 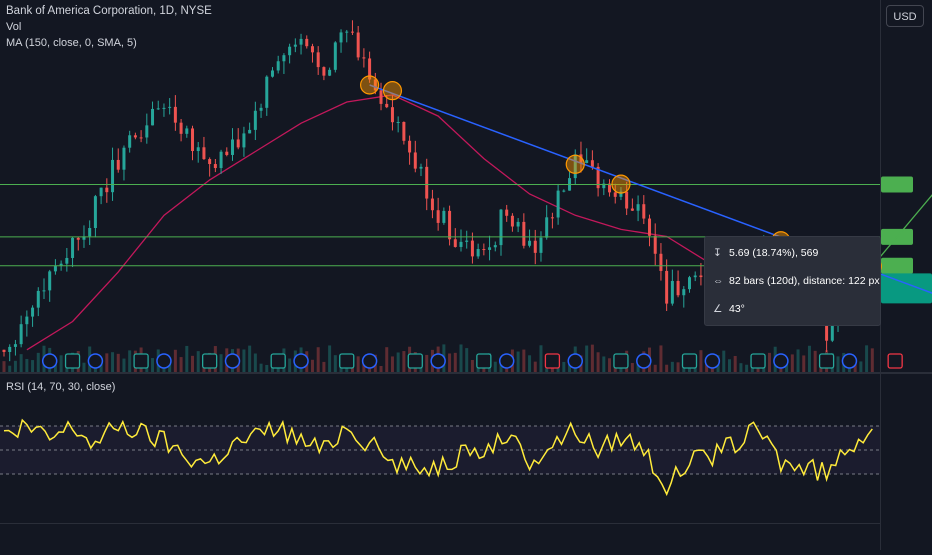 I want to click on chart-title: Bank of America Corporation, 1D, NYSE, so click(x=109, y=11).